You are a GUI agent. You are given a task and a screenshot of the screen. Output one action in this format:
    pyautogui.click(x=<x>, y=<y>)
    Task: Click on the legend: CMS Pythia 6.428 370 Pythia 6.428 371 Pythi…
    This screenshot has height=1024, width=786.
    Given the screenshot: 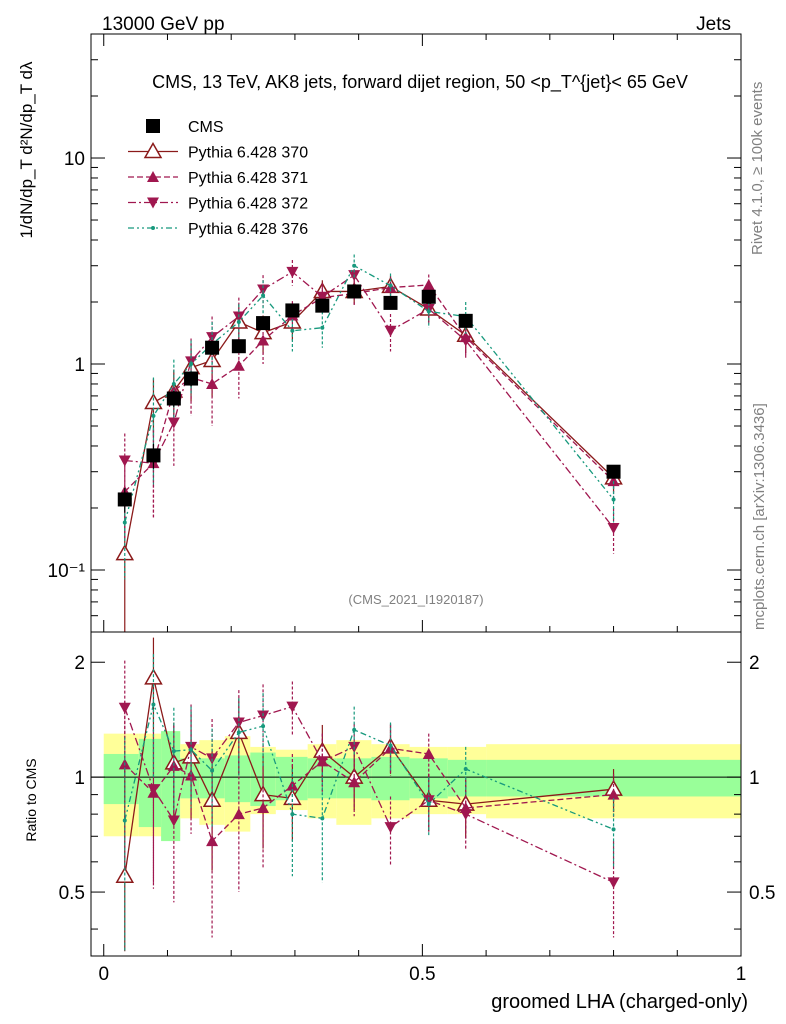 What is the action you would take?
    pyautogui.click(x=218, y=178)
    